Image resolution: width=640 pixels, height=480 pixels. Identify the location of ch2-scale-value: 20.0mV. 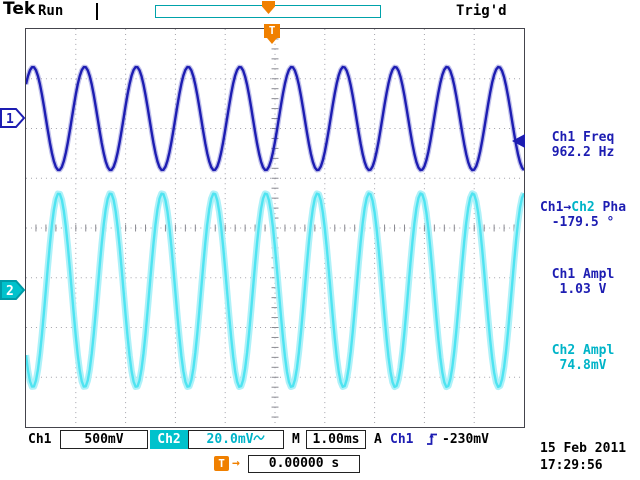
(230, 439).